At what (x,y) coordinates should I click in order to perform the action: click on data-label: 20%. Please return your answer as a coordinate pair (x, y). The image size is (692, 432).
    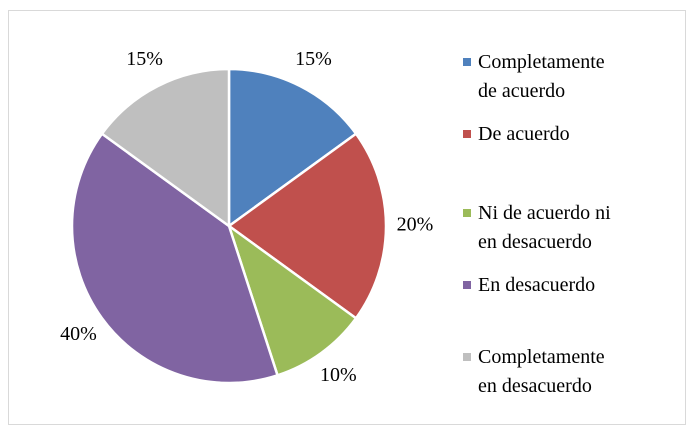
    Looking at the image, I should click on (415, 225).